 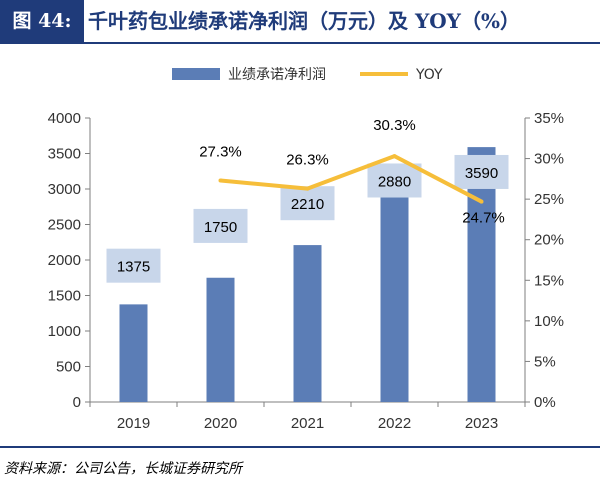 I want to click on bar-value-label: 2880, so click(x=394, y=181).